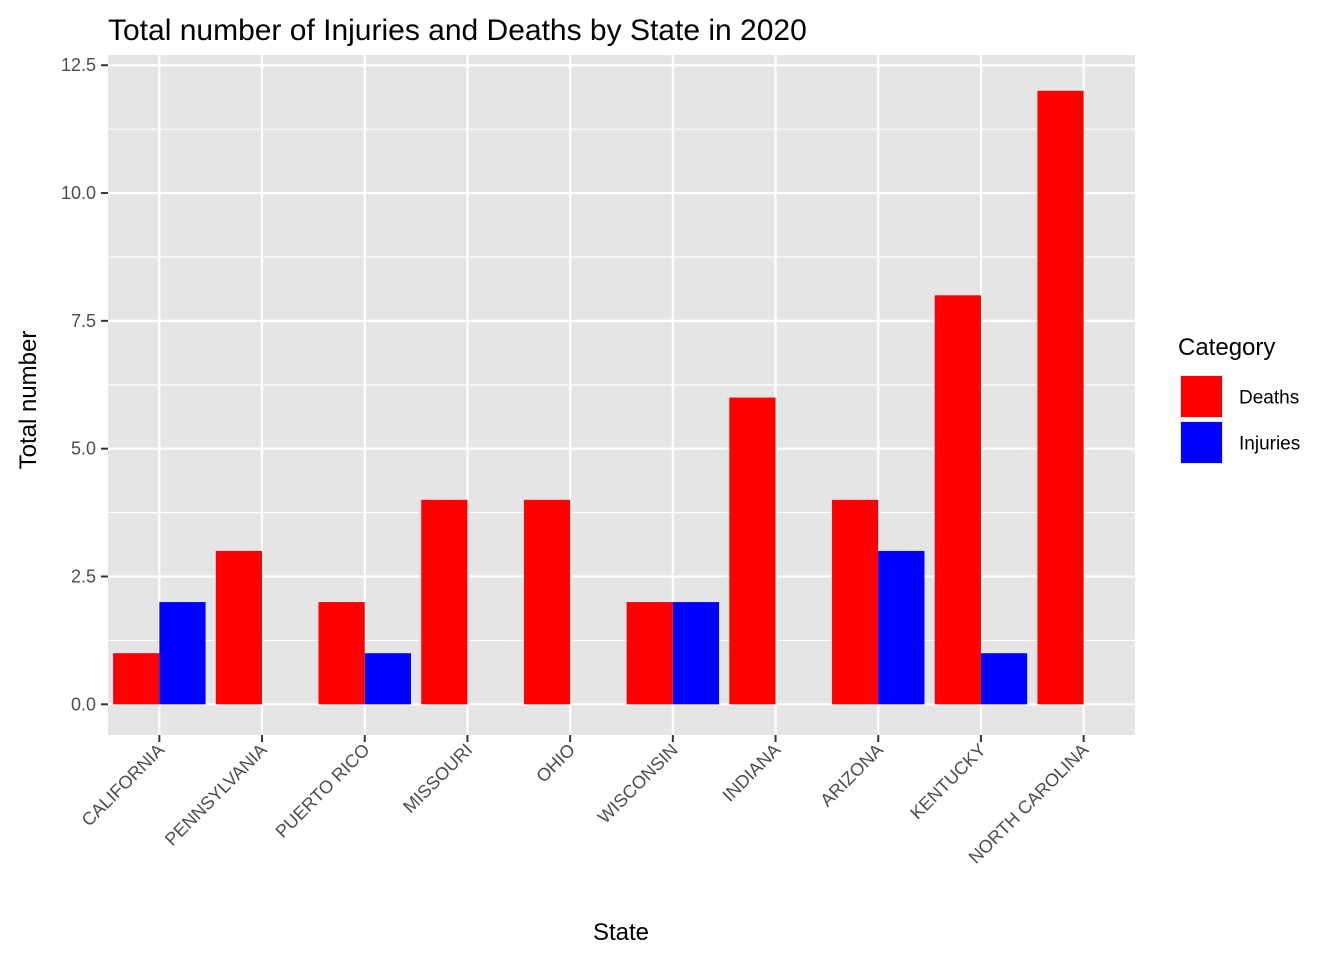 The width and height of the screenshot is (1344, 960). I want to click on legend-label-deaths: Deaths, so click(1269, 398).